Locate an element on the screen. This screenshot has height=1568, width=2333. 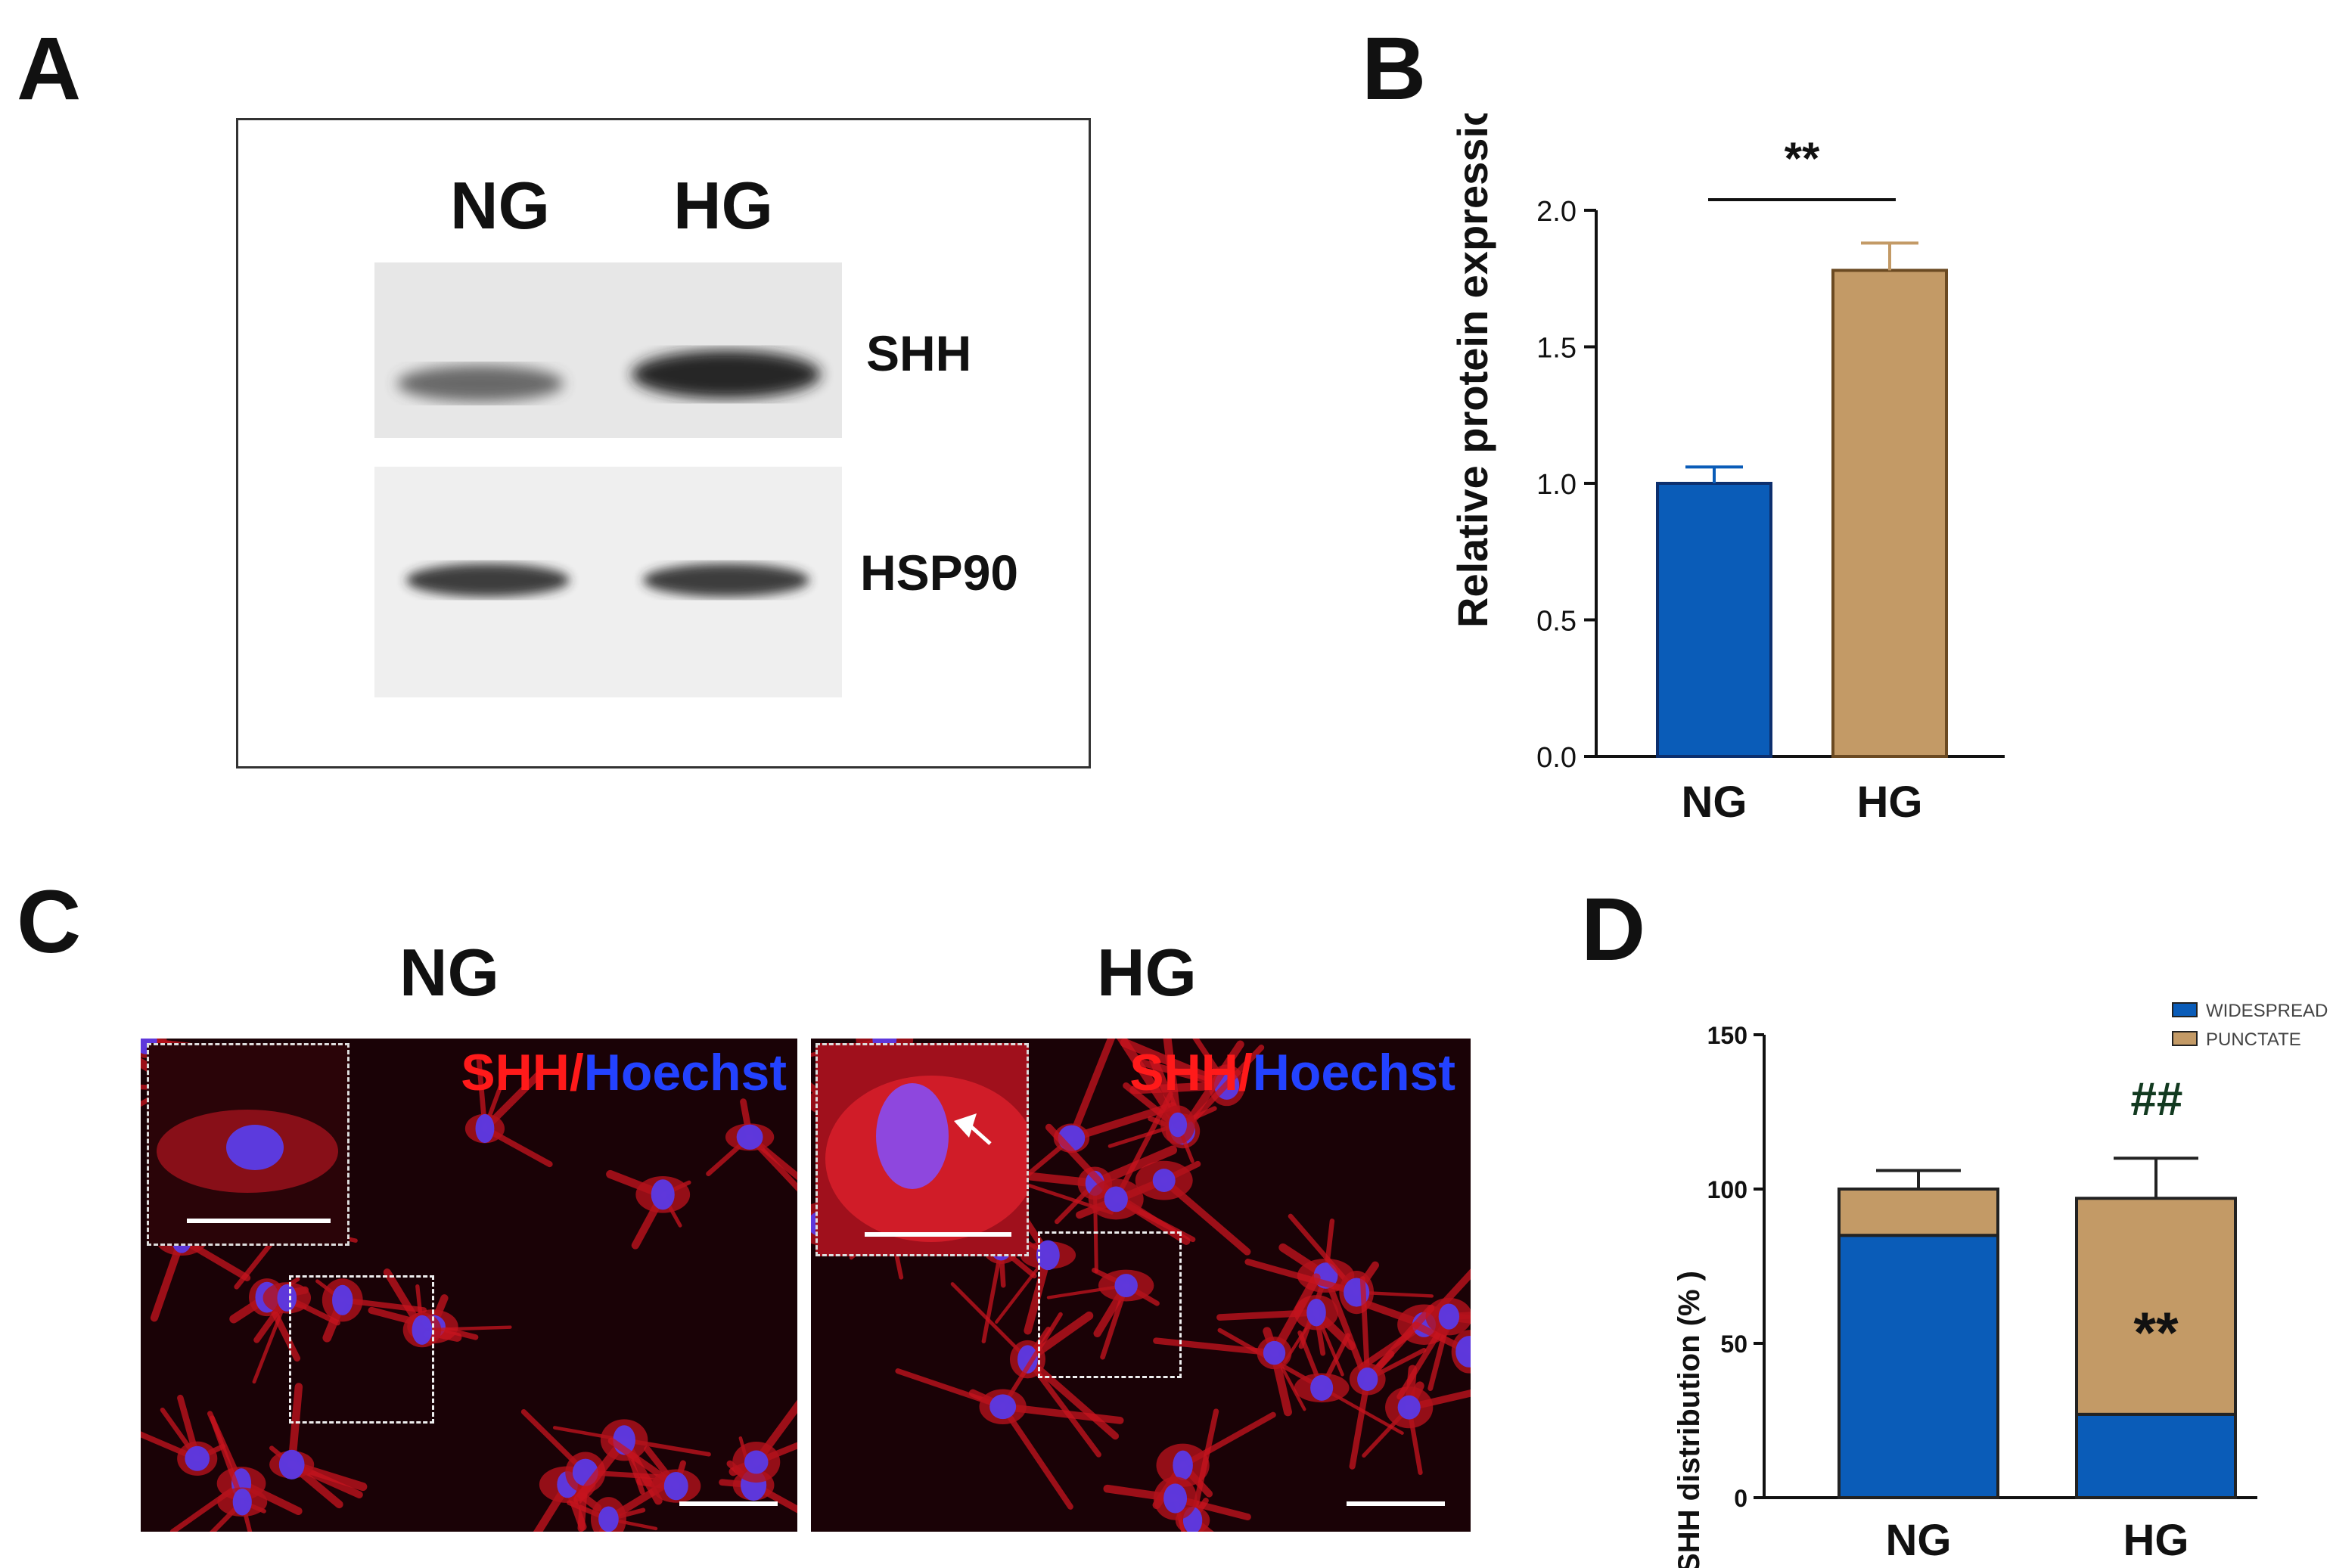
micro-title-hg: HG is located at coordinates (1147, 973).